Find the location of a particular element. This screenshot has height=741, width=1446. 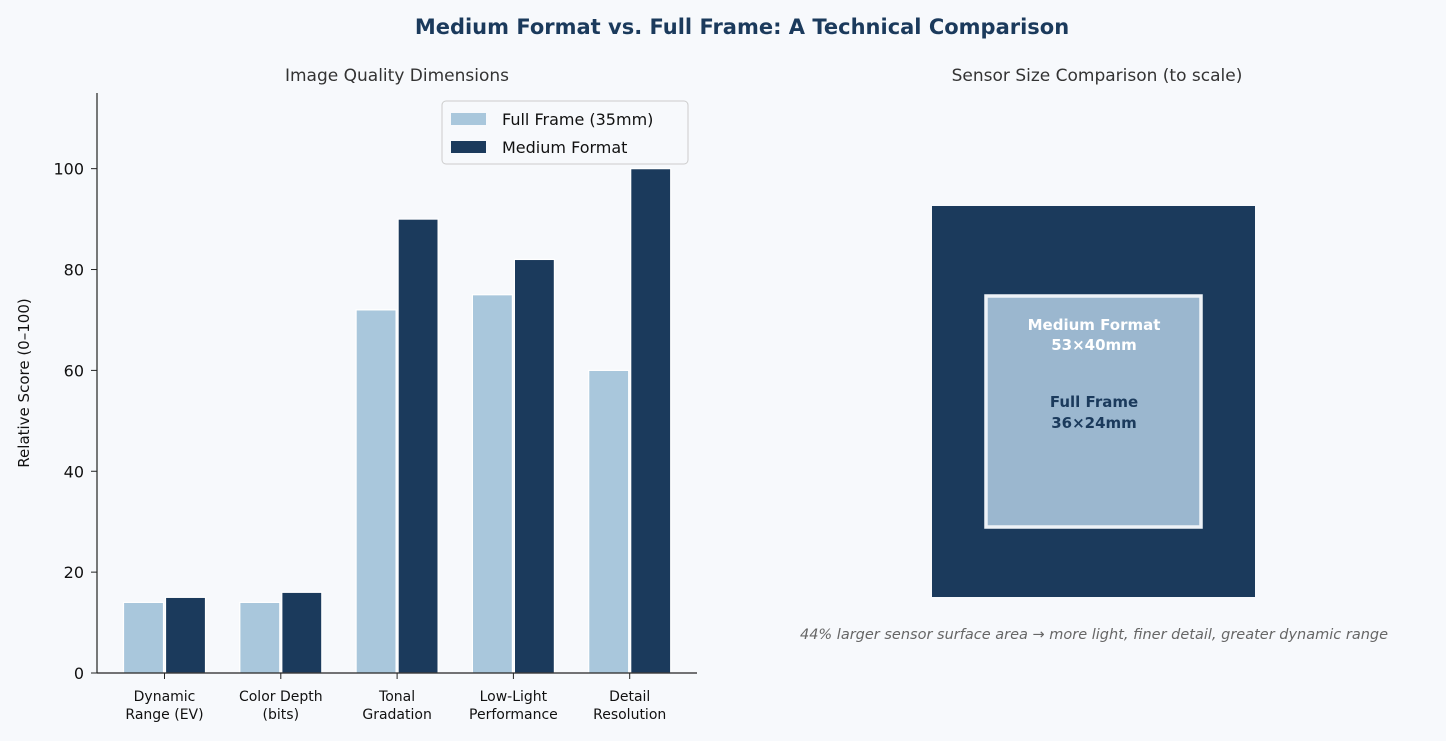

legend-label-medium-format: Medium Format is located at coordinates (564, 147).